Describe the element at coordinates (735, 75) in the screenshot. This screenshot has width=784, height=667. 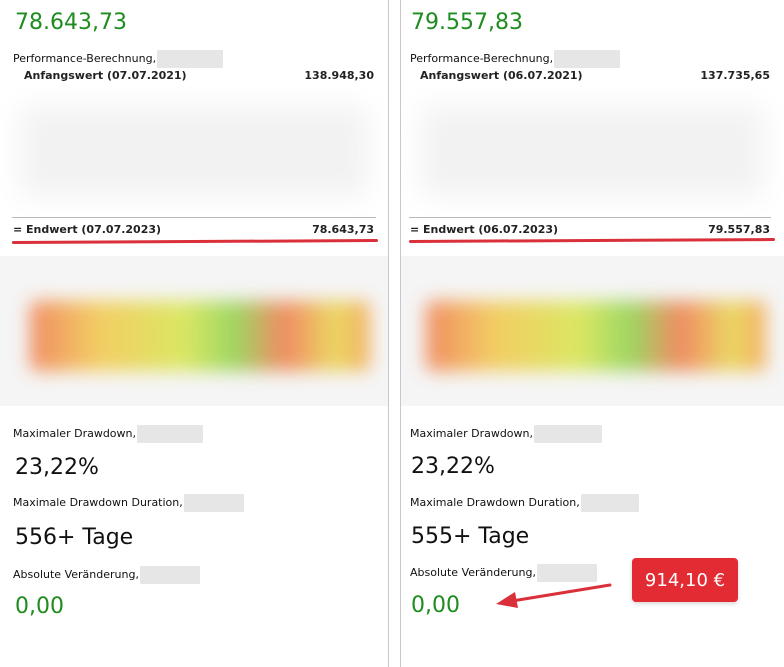
I see `start-value-amount: 137.735,65` at that location.